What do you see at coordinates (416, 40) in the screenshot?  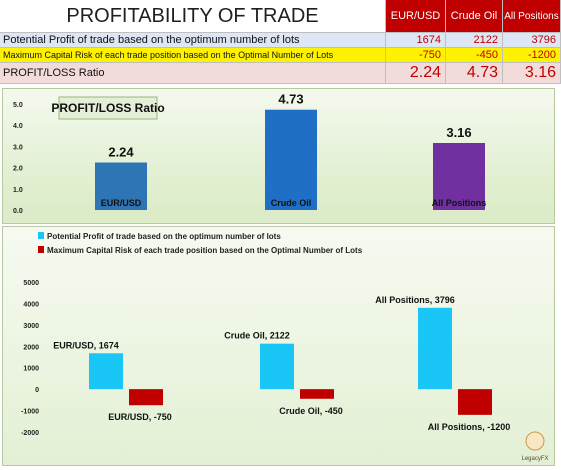 I see `cell-profit-eurusd: 1674` at bounding box center [416, 40].